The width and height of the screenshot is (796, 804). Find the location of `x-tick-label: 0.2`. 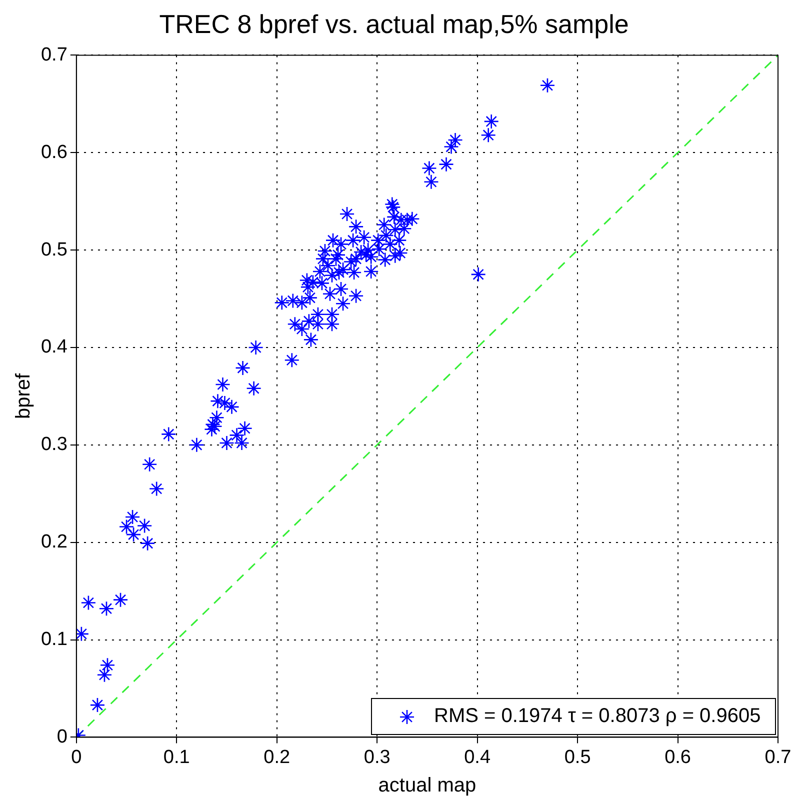

x-tick-label: 0.2 is located at coordinates (277, 757).